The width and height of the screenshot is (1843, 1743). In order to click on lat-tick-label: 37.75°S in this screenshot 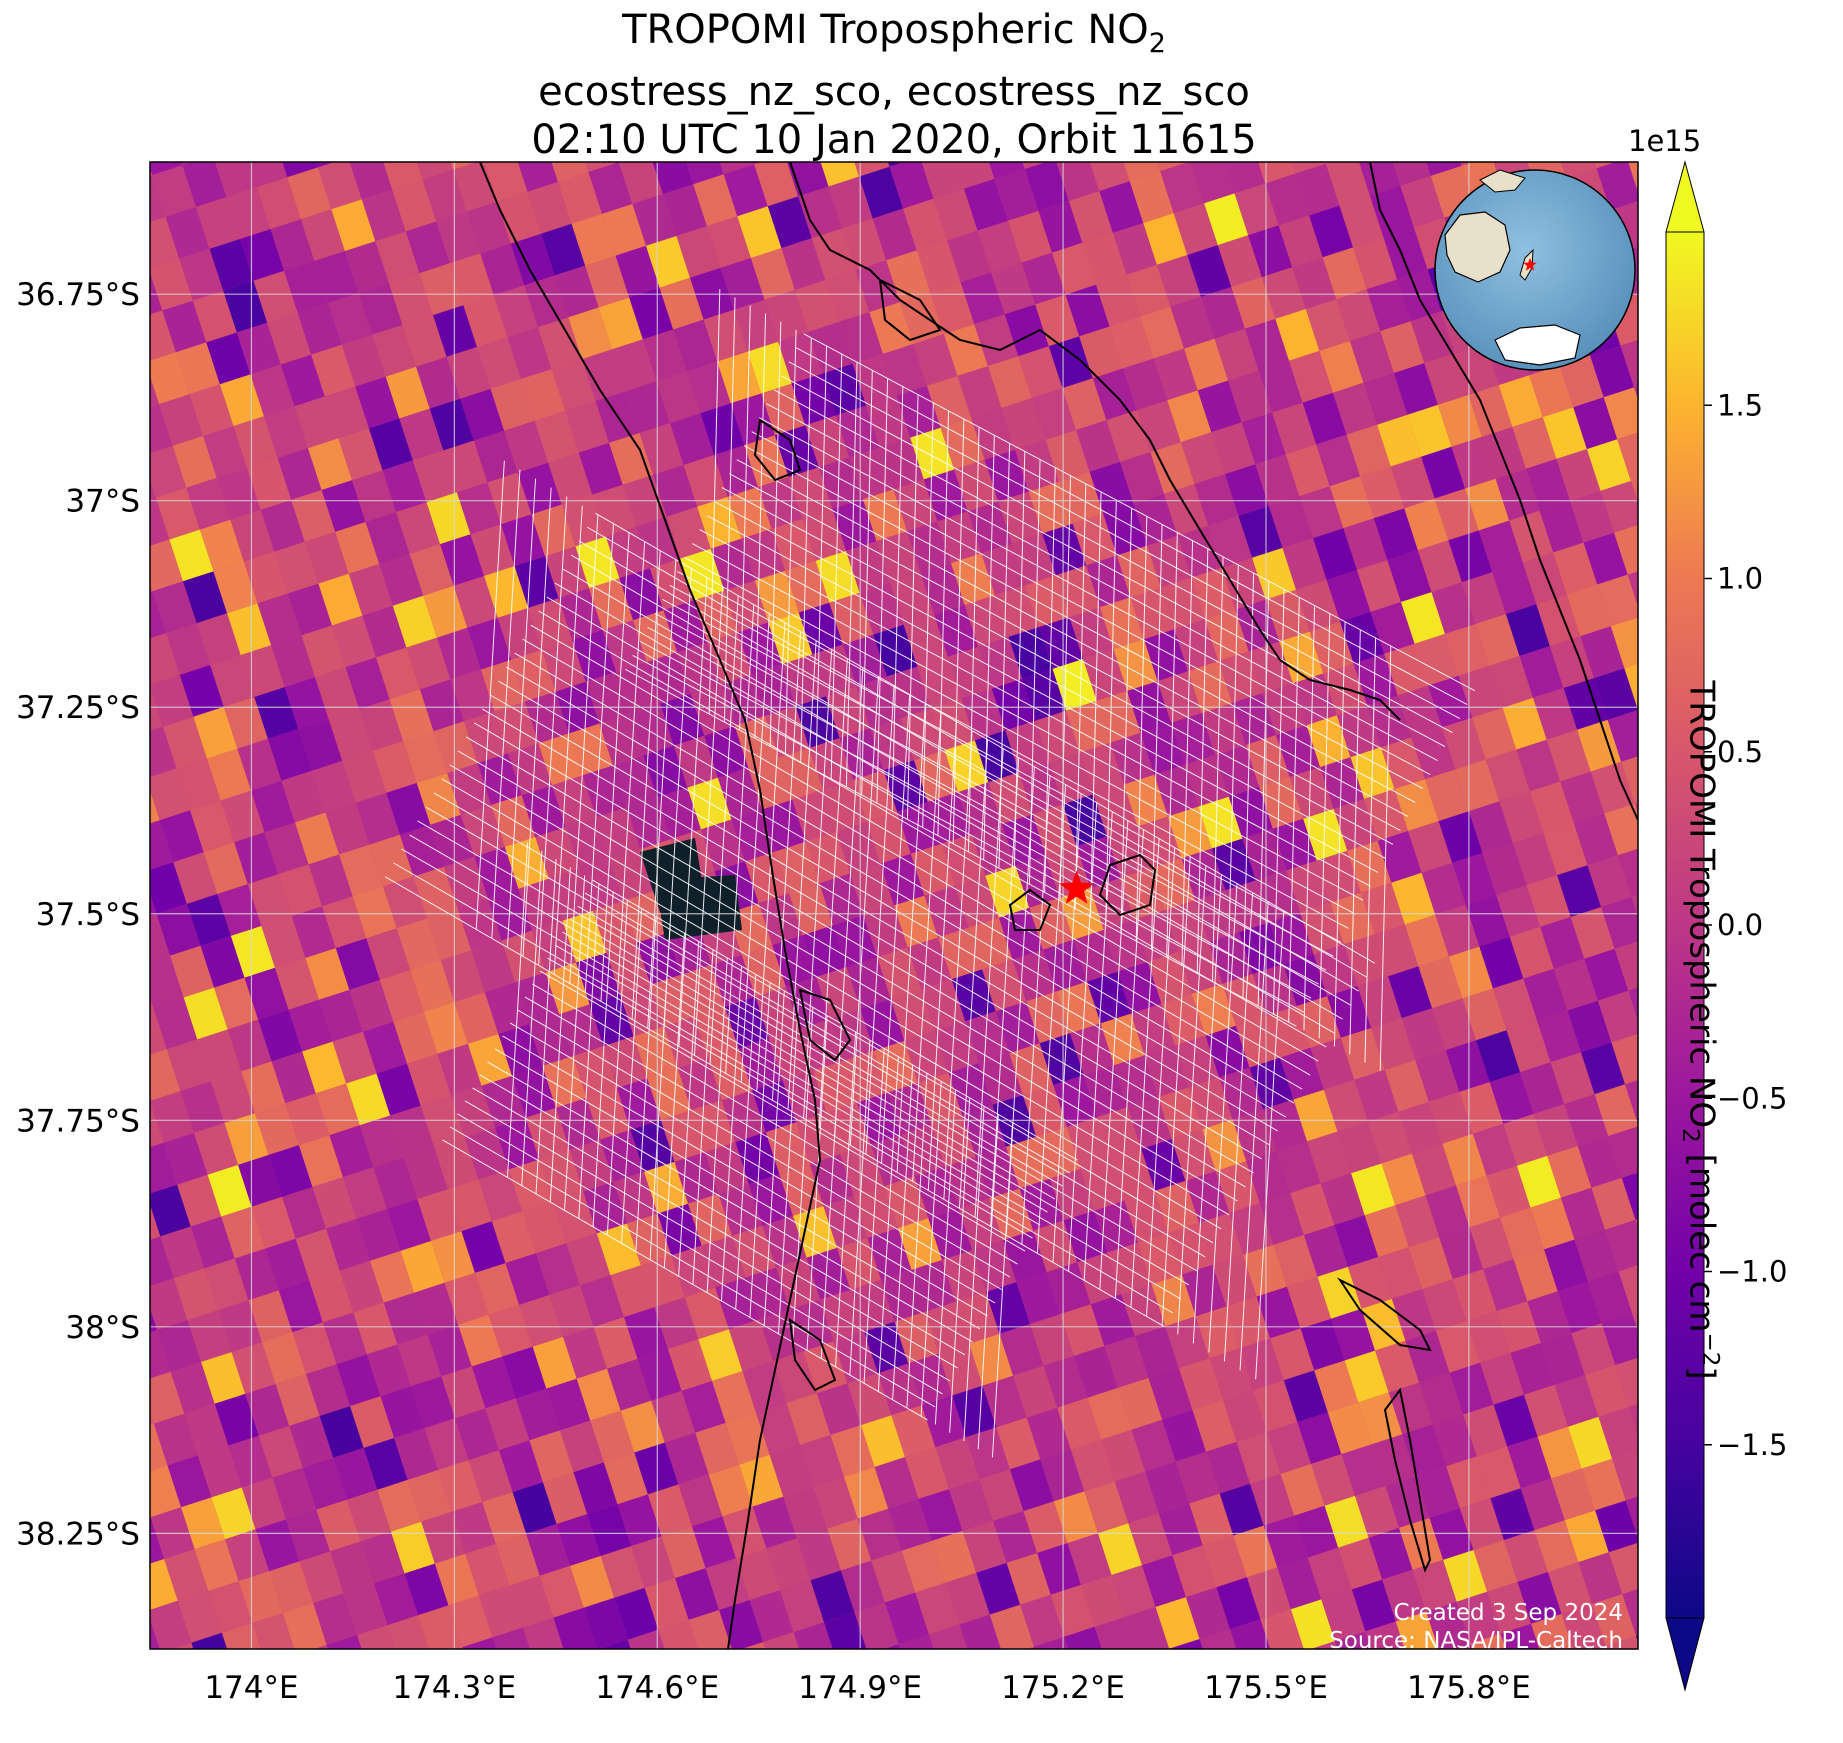, I will do `click(78, 1121)`.